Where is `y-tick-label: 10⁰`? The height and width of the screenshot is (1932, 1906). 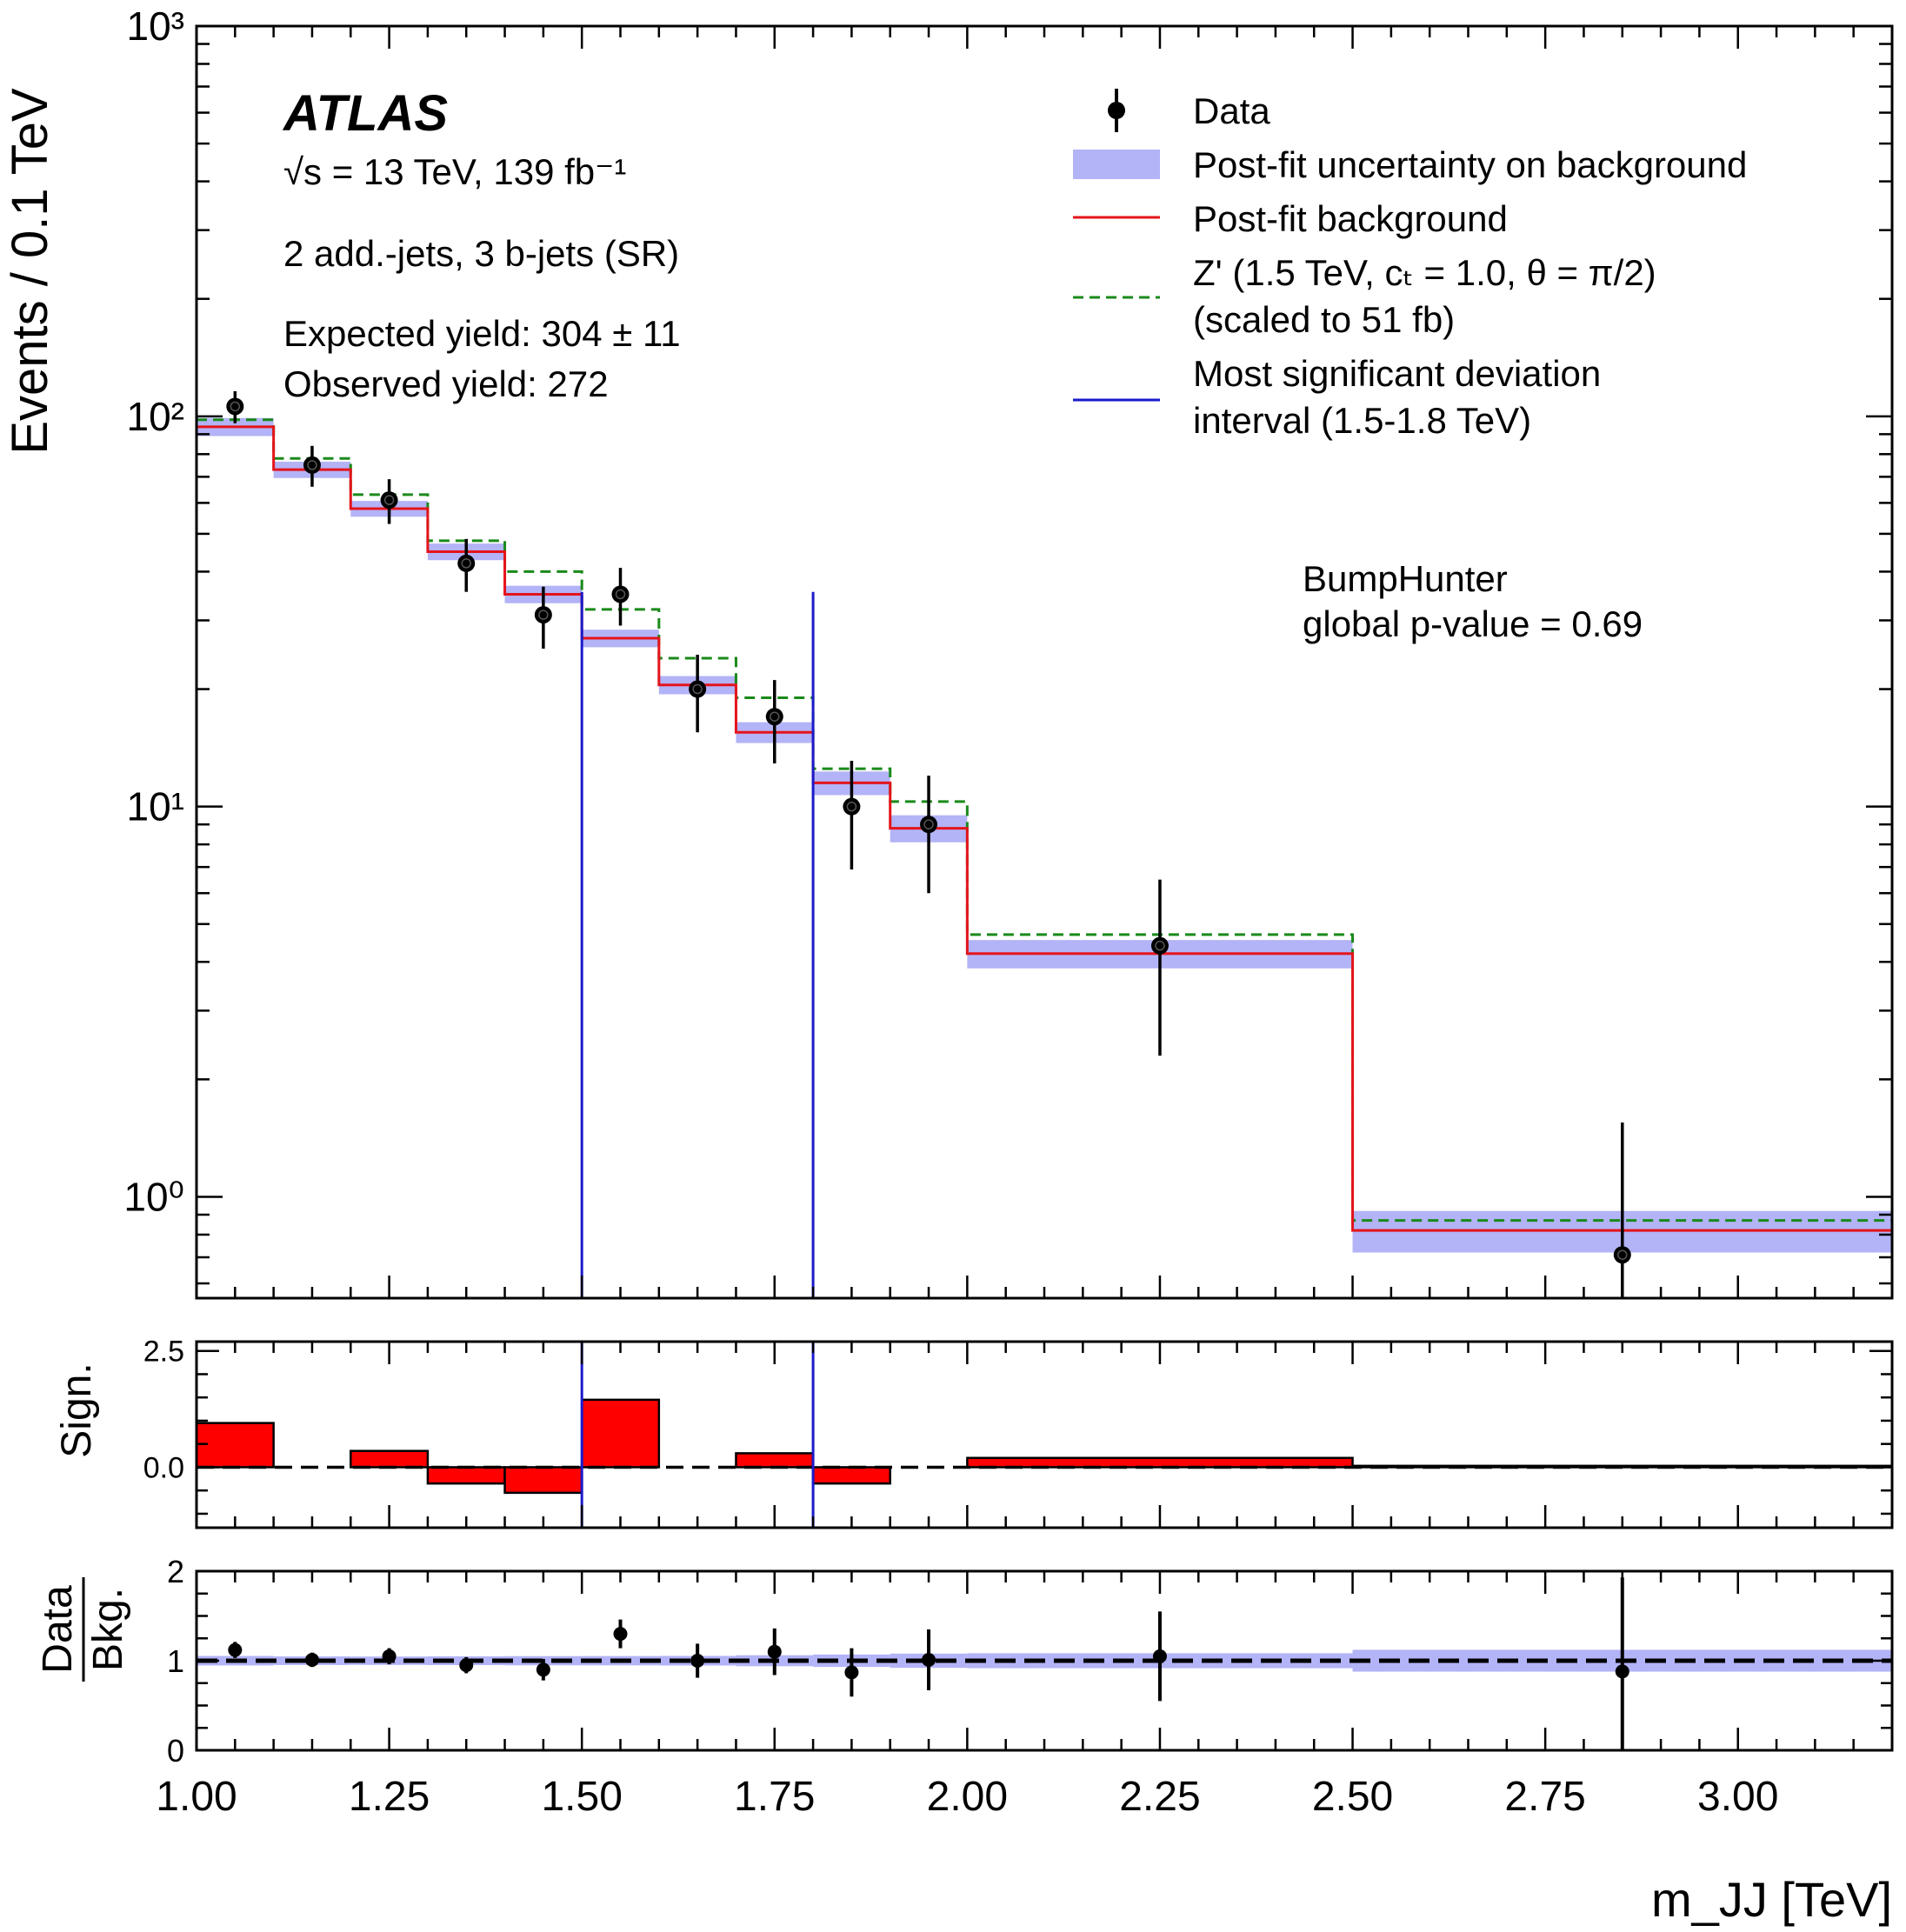 y-tick-label: 10⁰ is located at coordinates (153, 1196).